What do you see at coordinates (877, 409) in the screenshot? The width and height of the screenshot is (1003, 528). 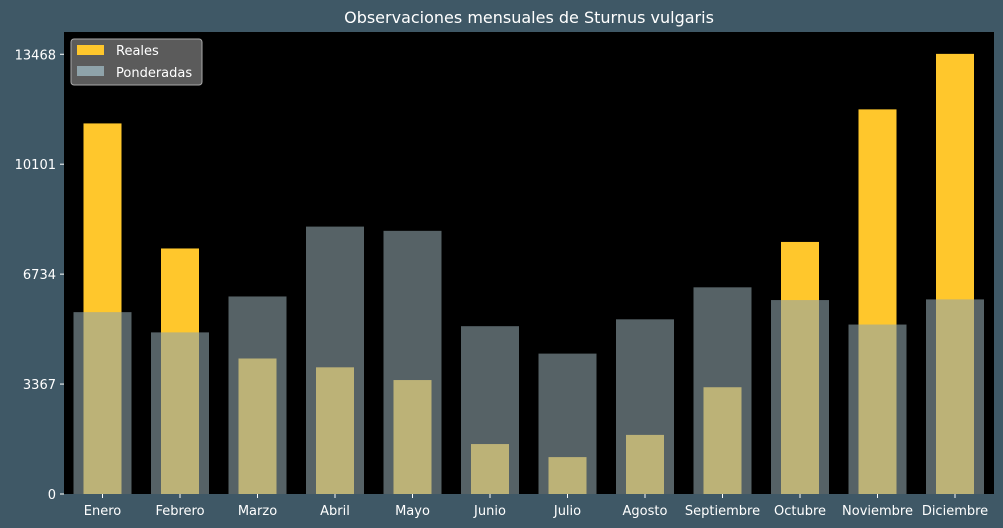 I see `bar-ponderadas-noviembre` at bounding box center [877, 409].